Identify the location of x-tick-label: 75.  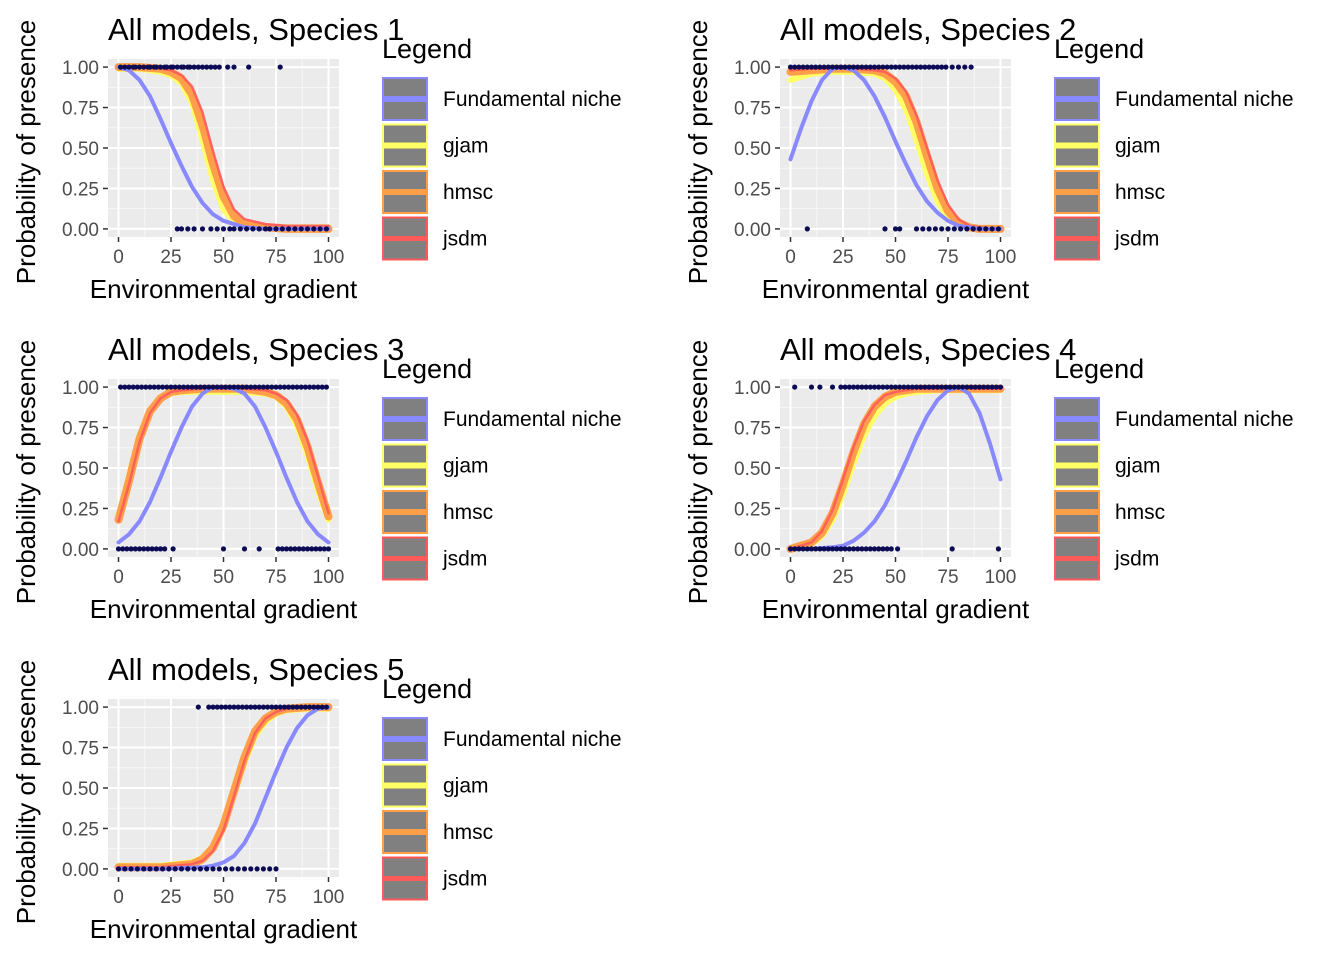
(275, 577).